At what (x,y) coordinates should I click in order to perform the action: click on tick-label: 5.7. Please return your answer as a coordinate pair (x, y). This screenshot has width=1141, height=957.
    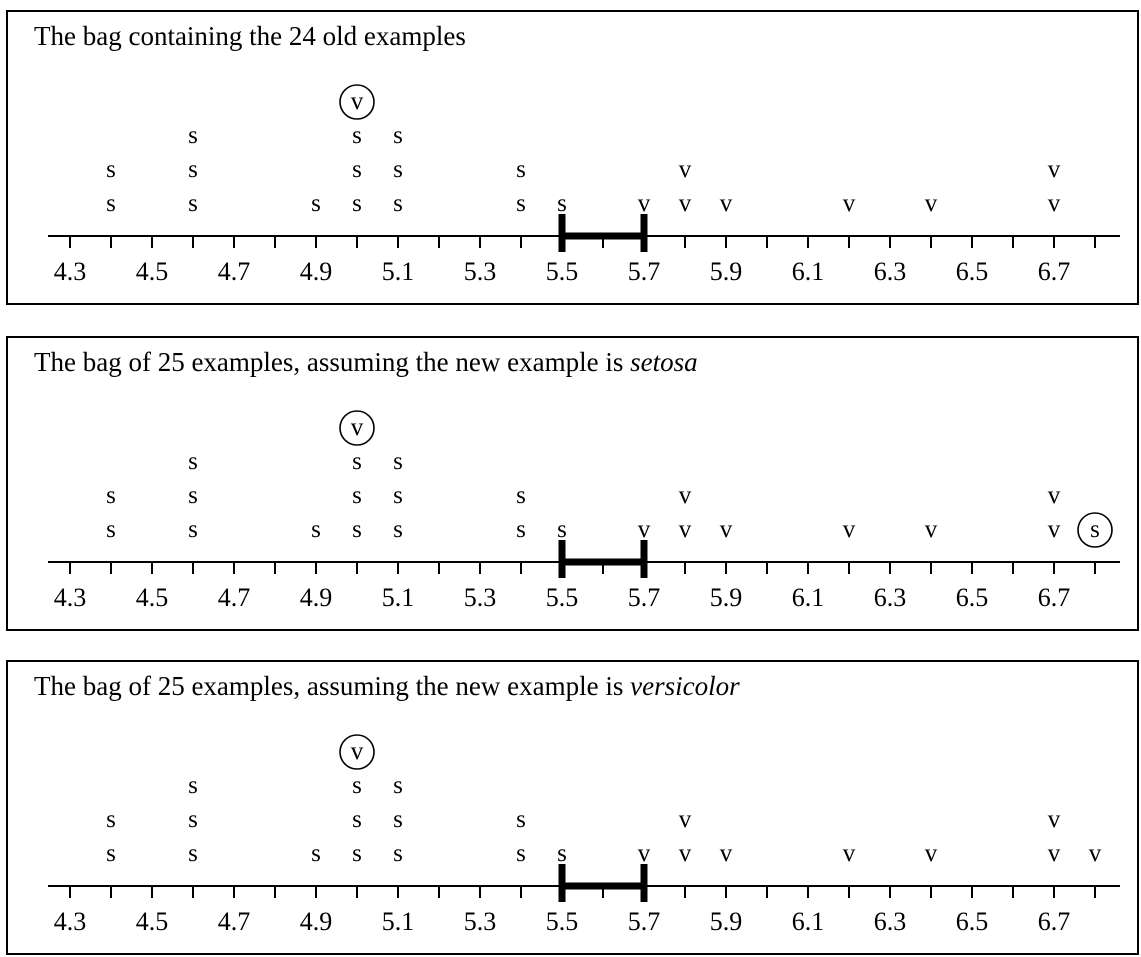
    Looking at the image, I should click on (644, 597).